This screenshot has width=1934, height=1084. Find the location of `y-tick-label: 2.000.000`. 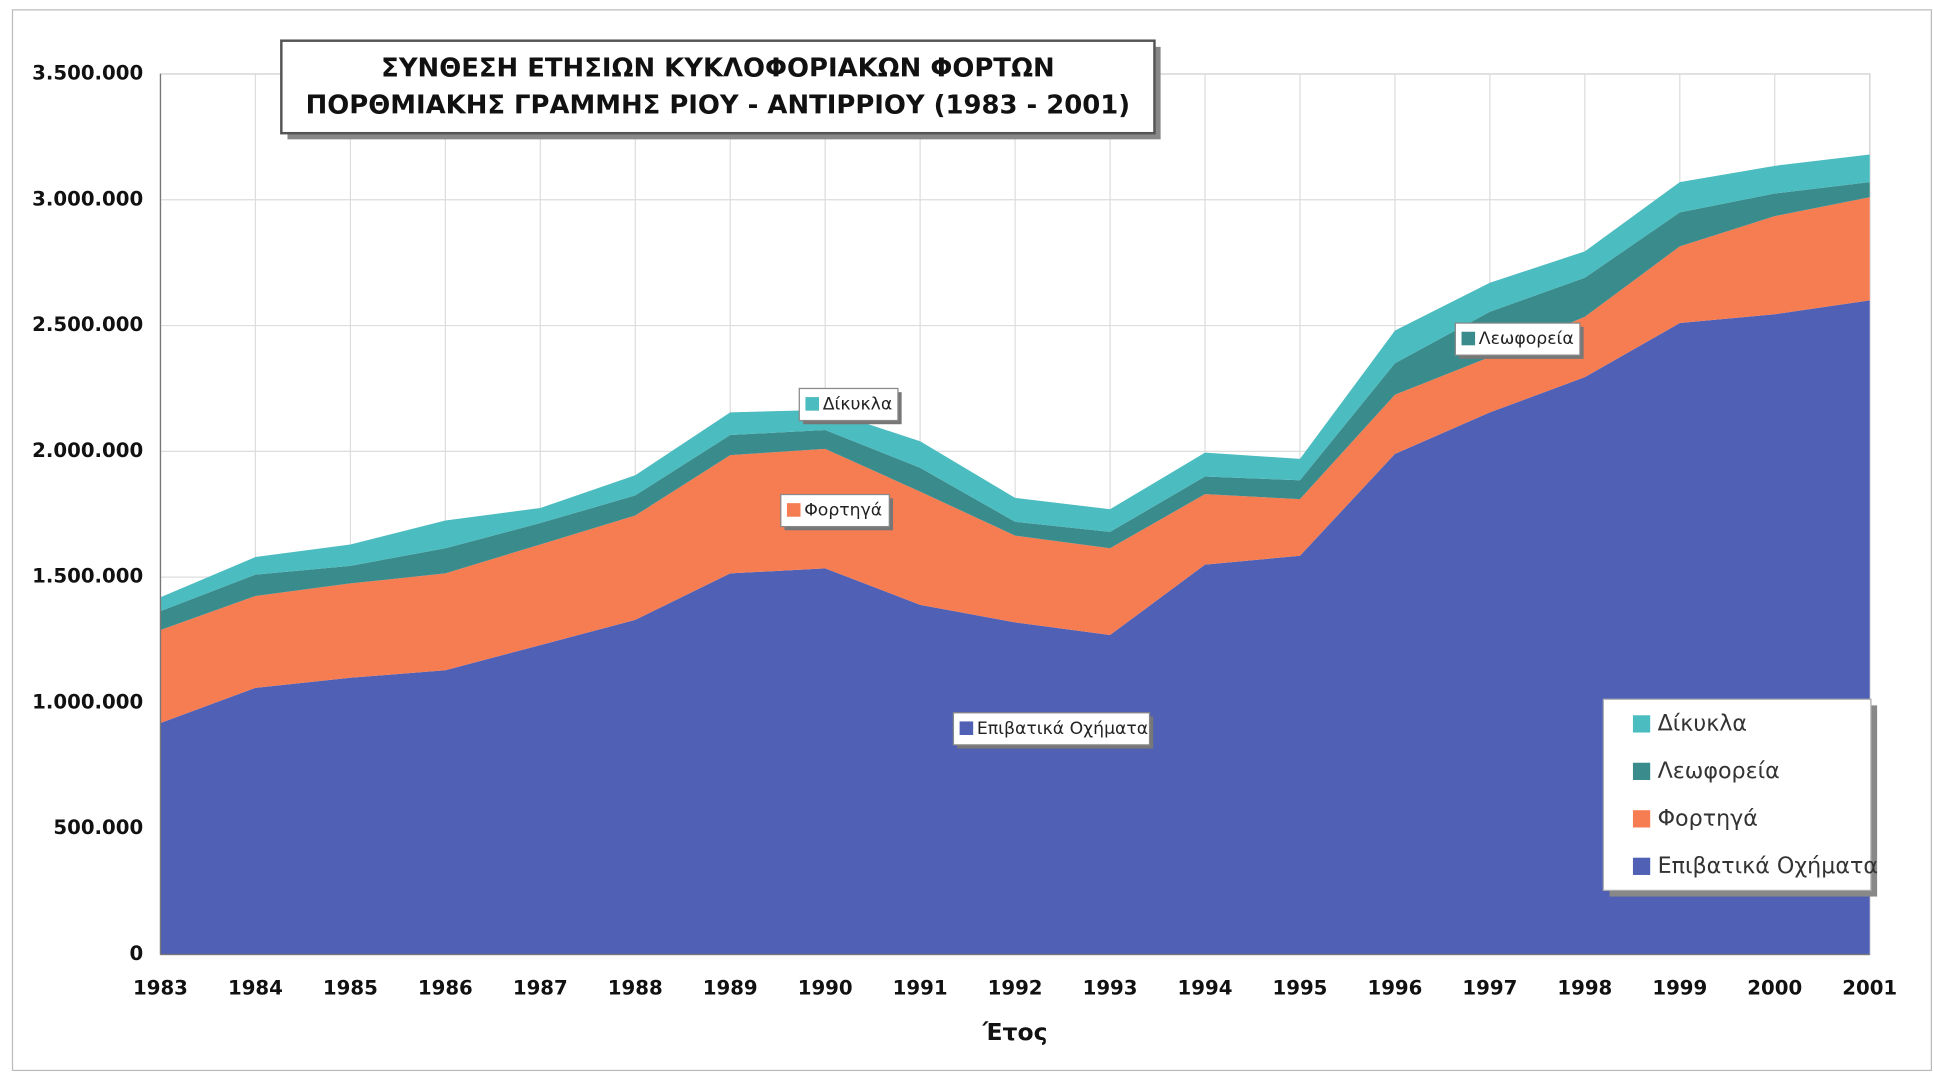

y-tick-label: 2.000.000 is located at coordinates (87, 450).